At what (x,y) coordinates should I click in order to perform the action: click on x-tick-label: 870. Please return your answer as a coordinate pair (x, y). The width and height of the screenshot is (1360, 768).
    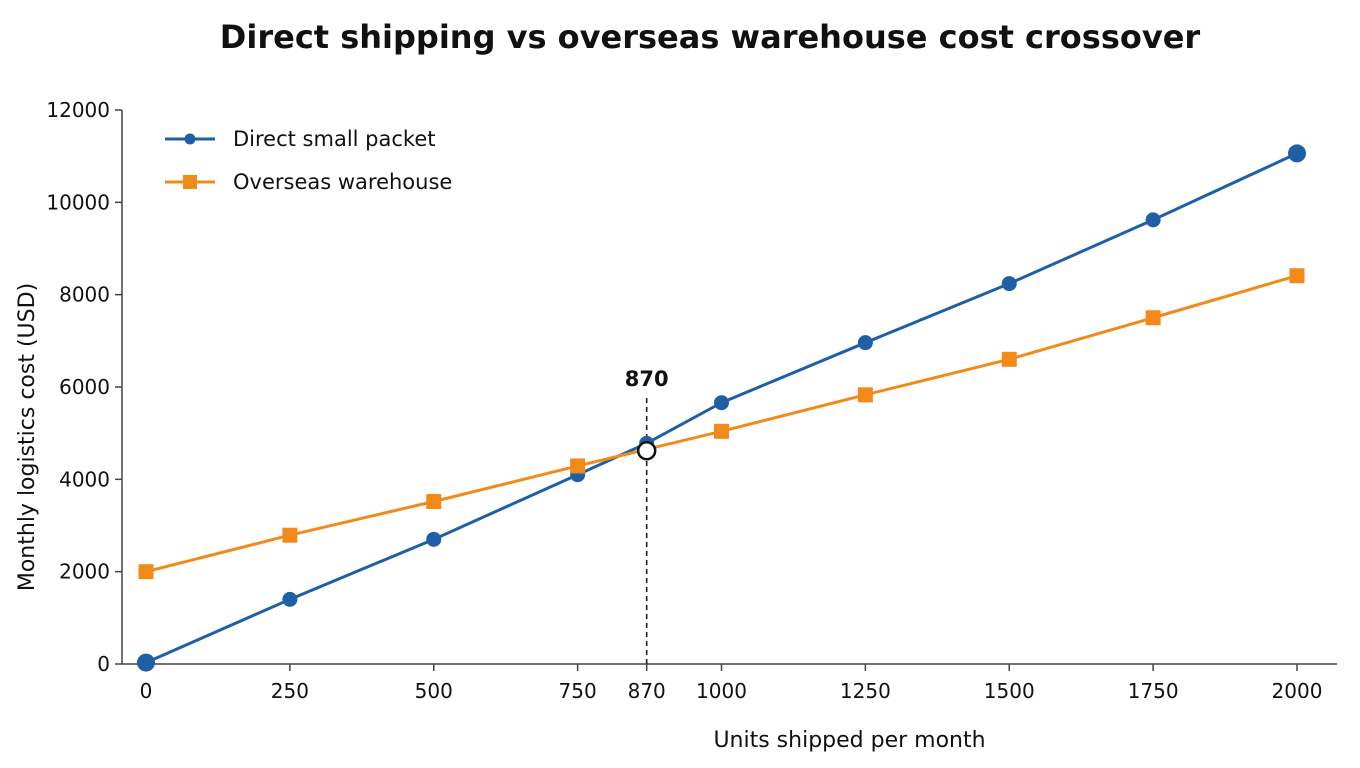
    Looking at the image, I should click on (647, 691).